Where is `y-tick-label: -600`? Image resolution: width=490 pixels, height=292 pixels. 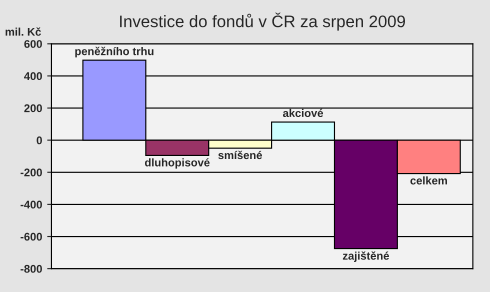 y-tick-label: -600 is located at coordinates (31, 236).